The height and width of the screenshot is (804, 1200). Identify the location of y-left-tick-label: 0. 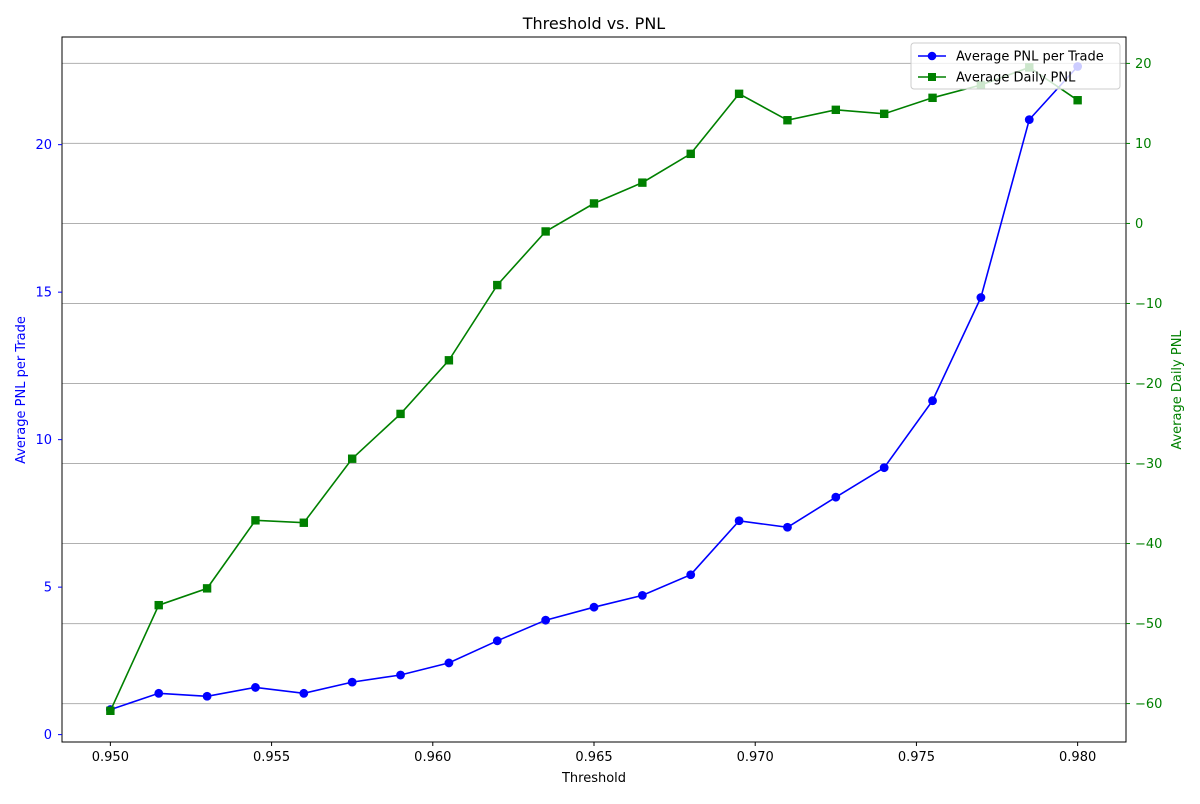
(48, 735).